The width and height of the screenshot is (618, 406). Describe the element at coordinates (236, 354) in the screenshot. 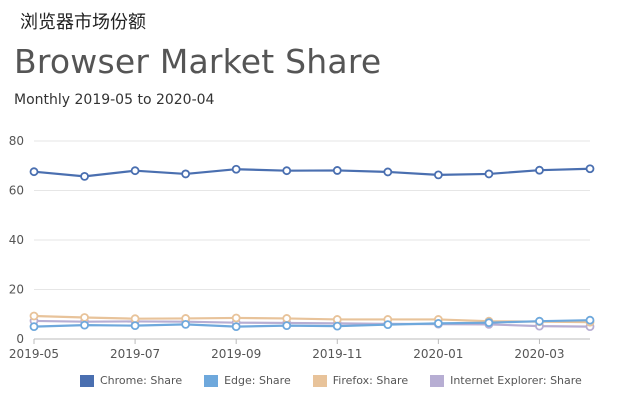

I see `x-tick-label: 2019-09` at that location.